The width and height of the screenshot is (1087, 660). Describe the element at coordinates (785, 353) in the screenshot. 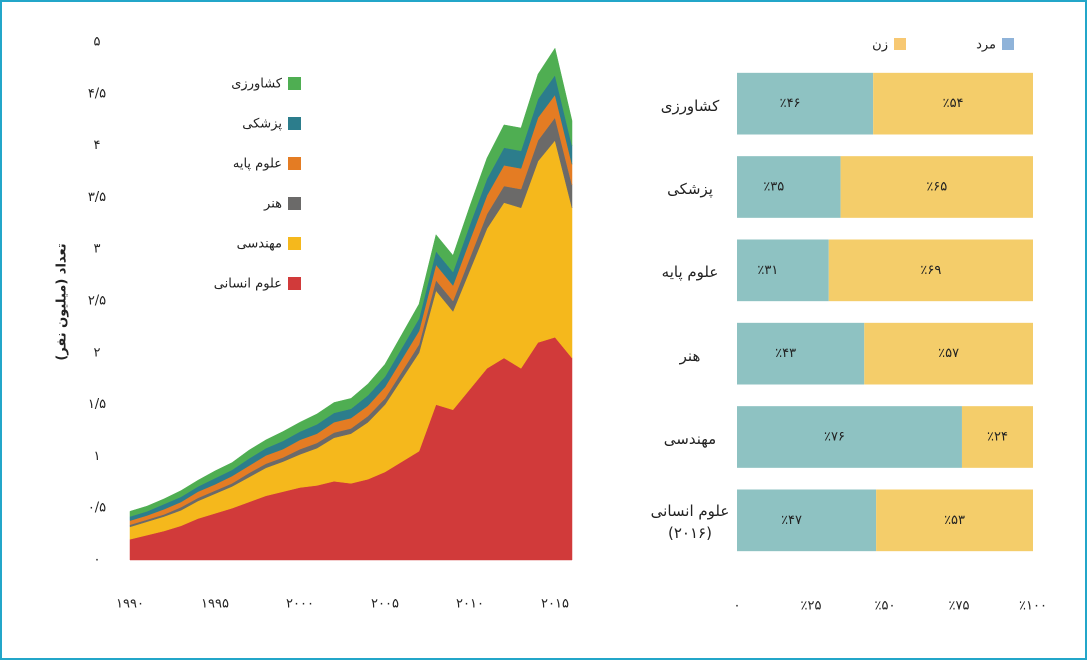

I see `value-label: ٪۴۳` at that location.